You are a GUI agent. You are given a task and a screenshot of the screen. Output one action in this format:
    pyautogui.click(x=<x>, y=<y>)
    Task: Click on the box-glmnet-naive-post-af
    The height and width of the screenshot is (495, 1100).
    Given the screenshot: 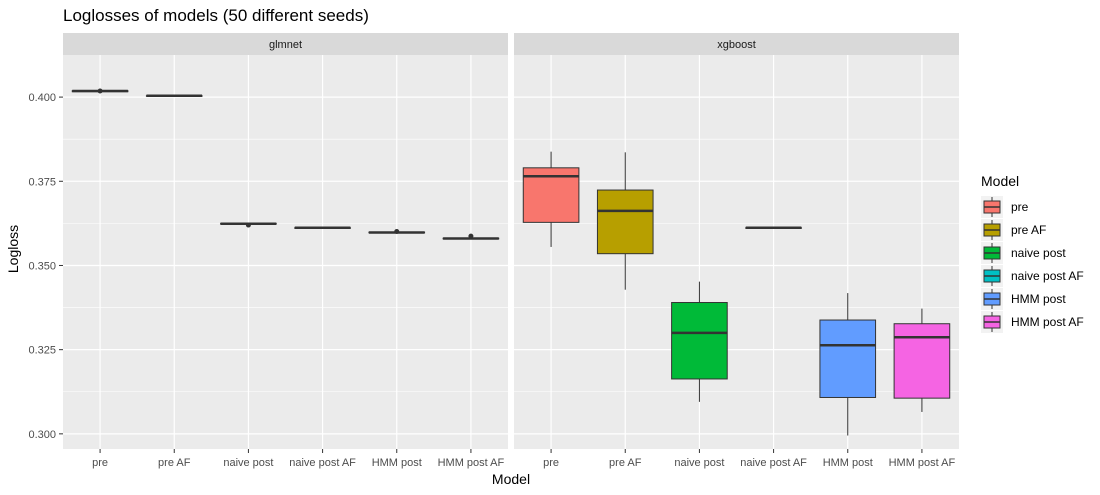 What is the action you would take?
    pyautogui.click(x=322, y=228)
    